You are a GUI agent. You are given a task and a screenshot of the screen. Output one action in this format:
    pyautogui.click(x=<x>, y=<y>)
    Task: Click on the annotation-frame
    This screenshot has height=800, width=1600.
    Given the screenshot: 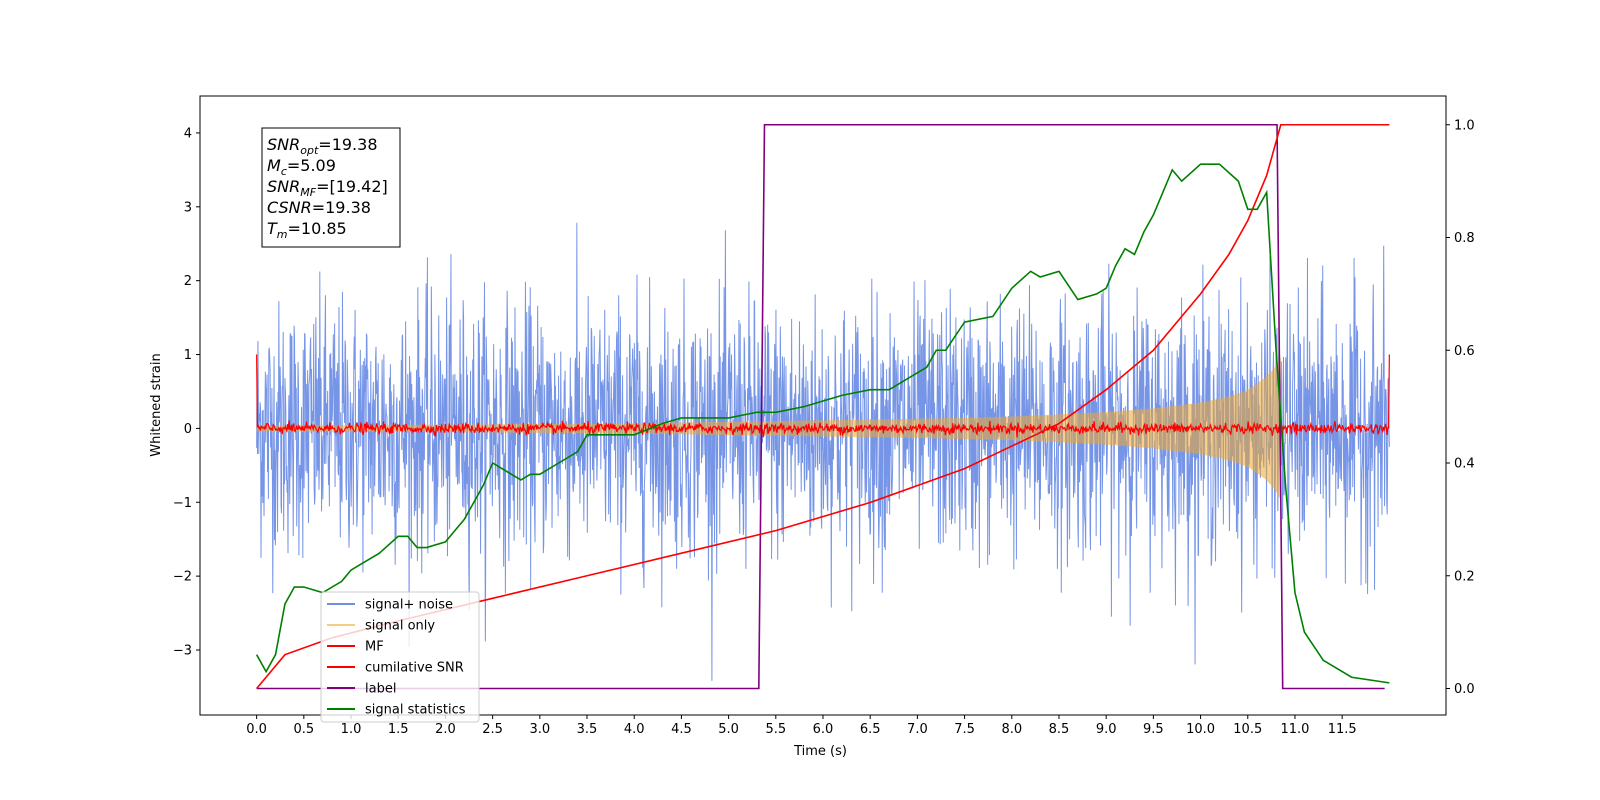 What is the action you would take?
    pyautogui.click(x=331, y=187)
    